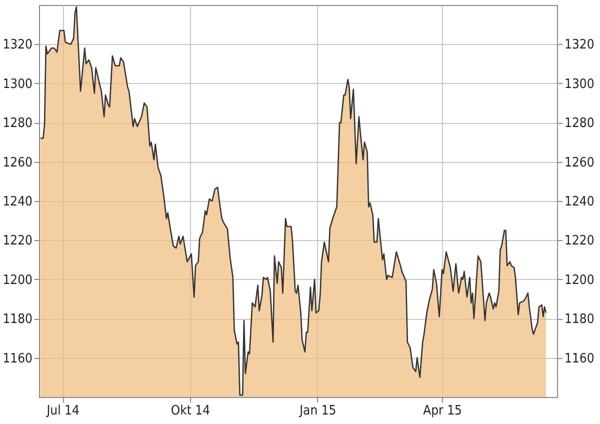 The height and width of the screenshot is (424, 600). Describe the element at coordinates (317, 411) in the screenshot. I see `x-tick-label: Jan 15` at that location.